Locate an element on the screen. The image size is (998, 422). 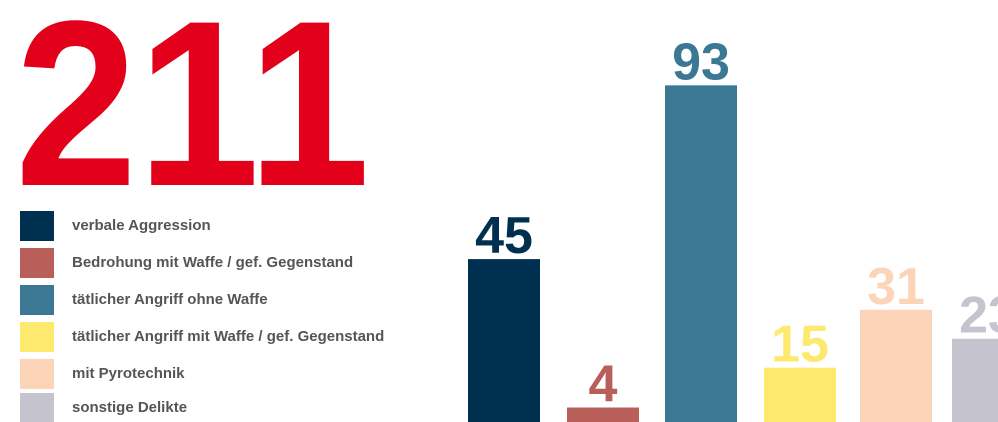
value-label: 4 is located at coordinates (603, 385).